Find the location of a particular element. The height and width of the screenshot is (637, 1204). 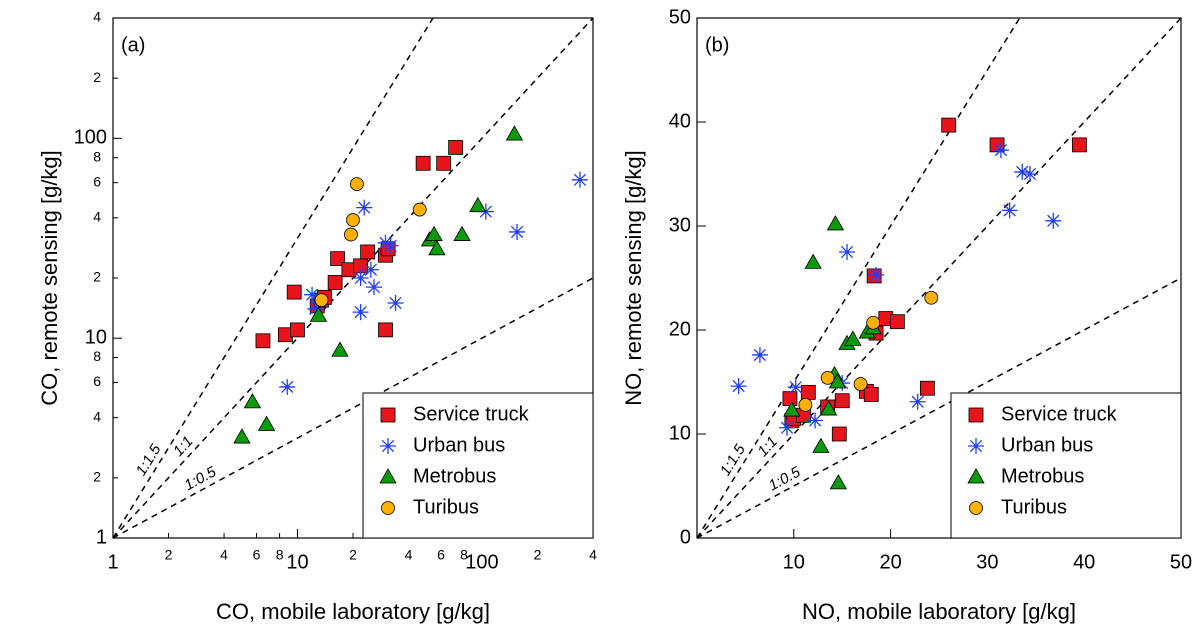

panel-label: (a) is located at coordinates (133, 45).